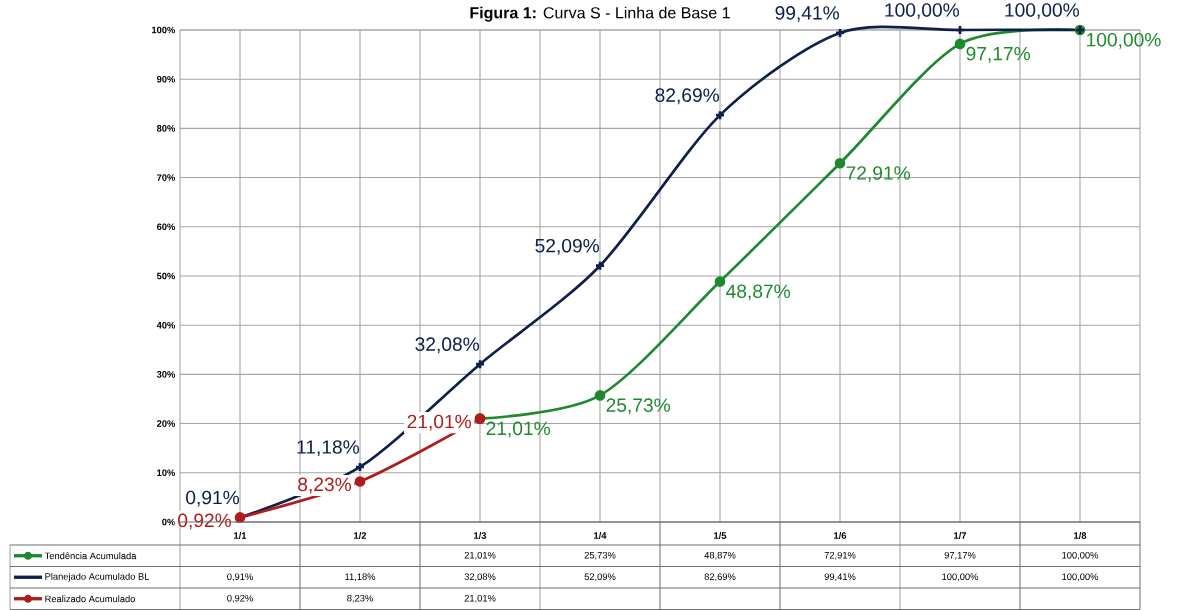 This screenshot has height=610, width=1200. What do you see at coordinates (166, 79) in the screenshot?
I see `y-tick-label: 90%` at bounding box center [166, 79].